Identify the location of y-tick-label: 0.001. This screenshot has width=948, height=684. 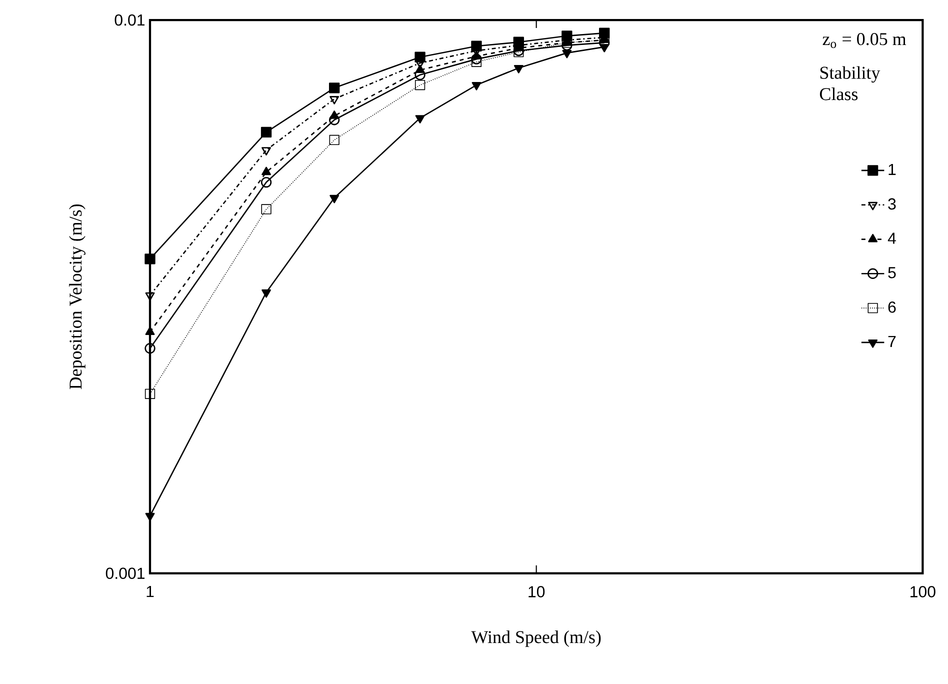
(125, 573).